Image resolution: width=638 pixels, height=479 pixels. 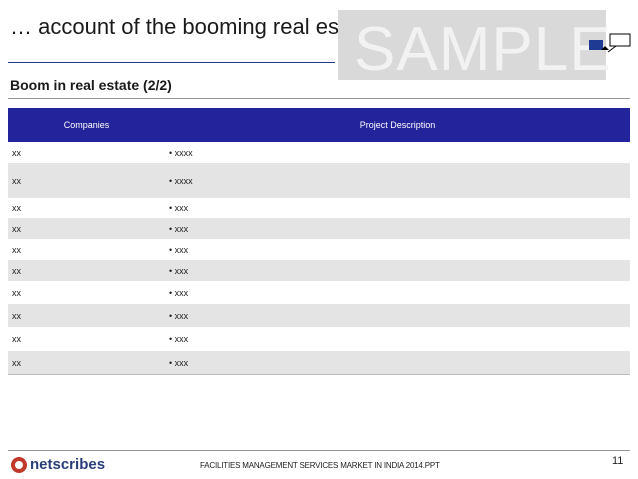 What do you see at coordinates (397, 125) in the screenshot?
I see `column-header: Project Description` at bounding box center [397, 125].